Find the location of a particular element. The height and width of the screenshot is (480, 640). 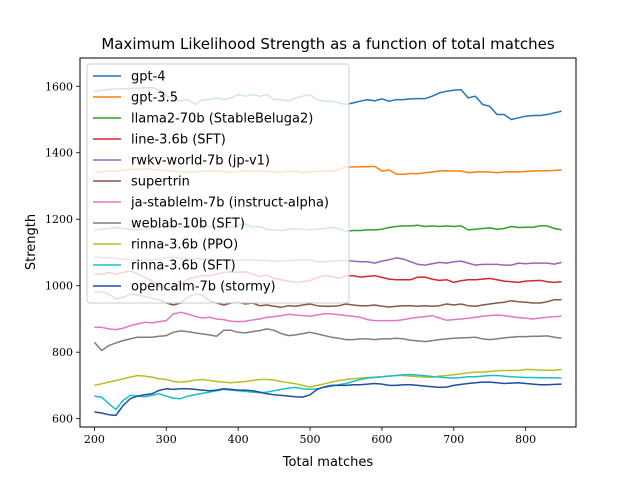

x-tick-label: 400 is located at coordinates (238, 439).